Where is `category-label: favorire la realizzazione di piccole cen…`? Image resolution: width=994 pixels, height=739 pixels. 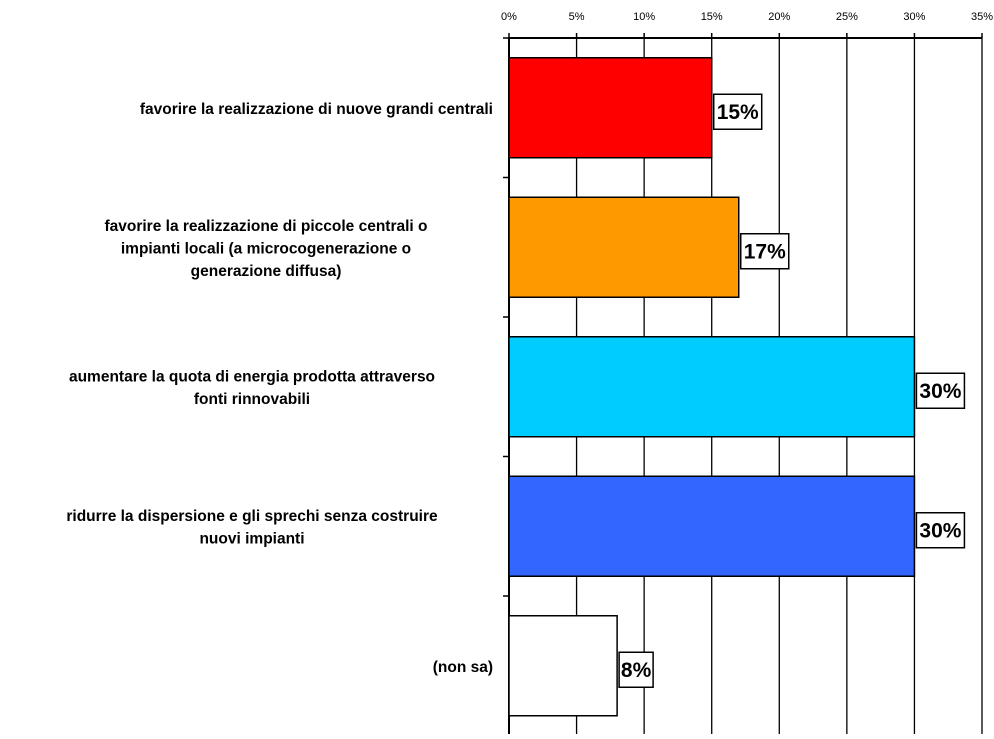 category-label: favorire la realizzazione di piccole cen… is located at coordinates (265, 226).